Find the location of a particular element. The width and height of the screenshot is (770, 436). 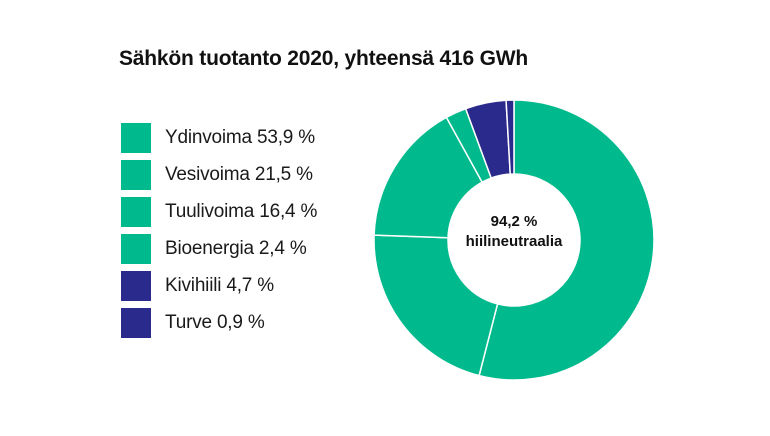

legend-label: Turve 0,9 % is located at coordinates (215, 322).